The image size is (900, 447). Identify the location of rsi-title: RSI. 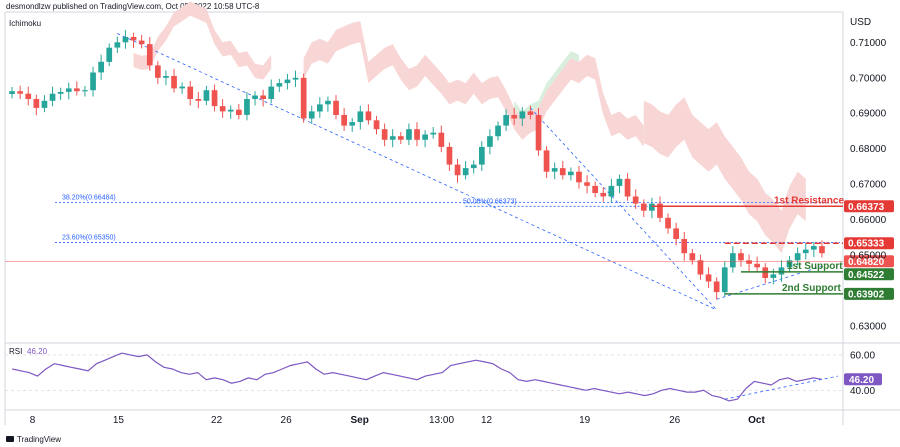
(15, 351).